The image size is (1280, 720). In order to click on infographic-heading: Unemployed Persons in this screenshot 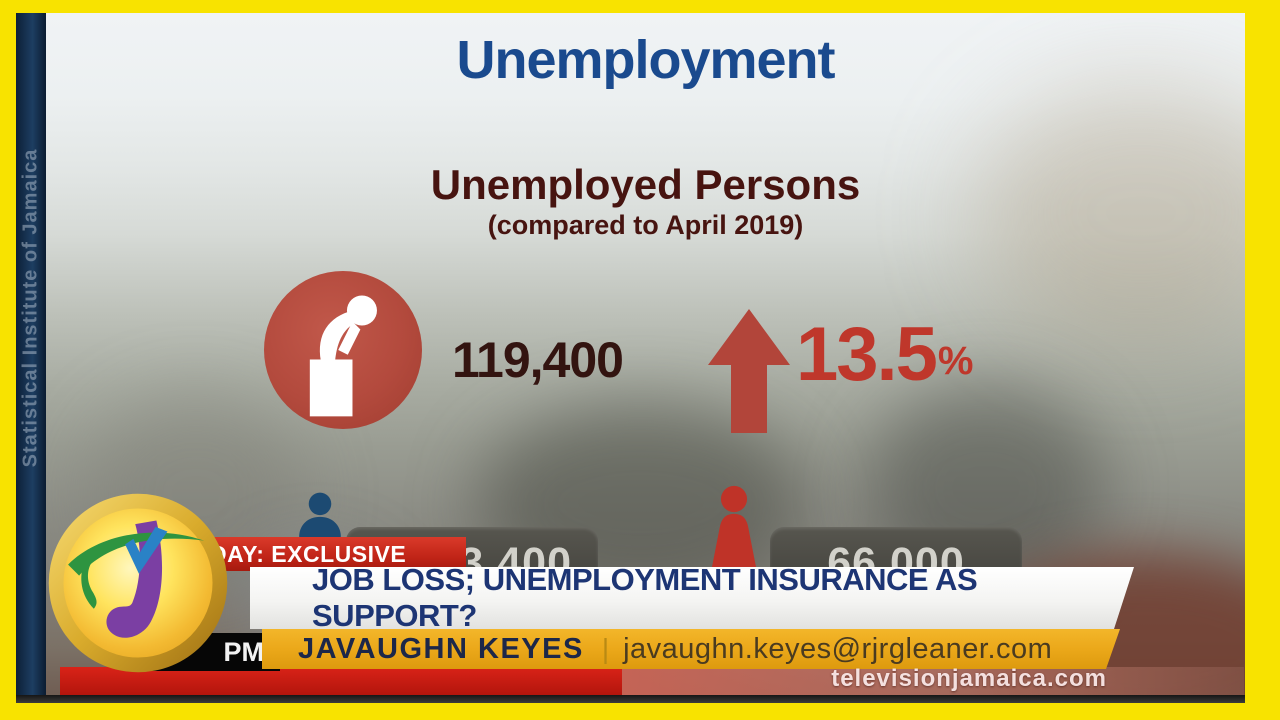, I will do `click(645, 184)`.